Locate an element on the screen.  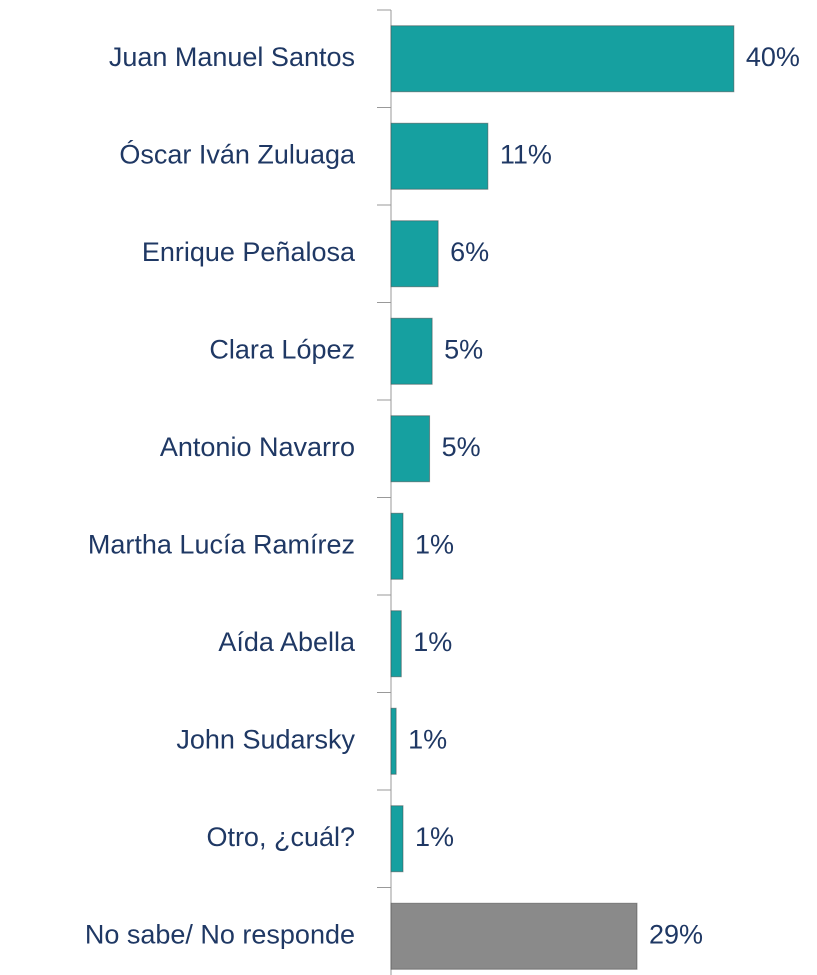
y-tick-label: Martha Lucía Ramírez is located at coordinates (221, 544).